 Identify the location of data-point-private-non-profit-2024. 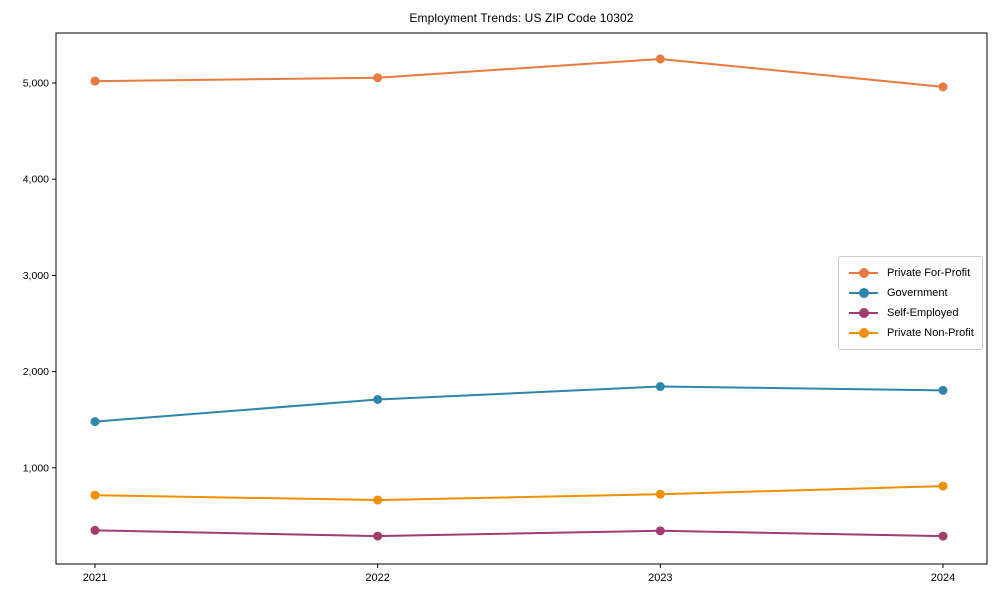
(943, 486).